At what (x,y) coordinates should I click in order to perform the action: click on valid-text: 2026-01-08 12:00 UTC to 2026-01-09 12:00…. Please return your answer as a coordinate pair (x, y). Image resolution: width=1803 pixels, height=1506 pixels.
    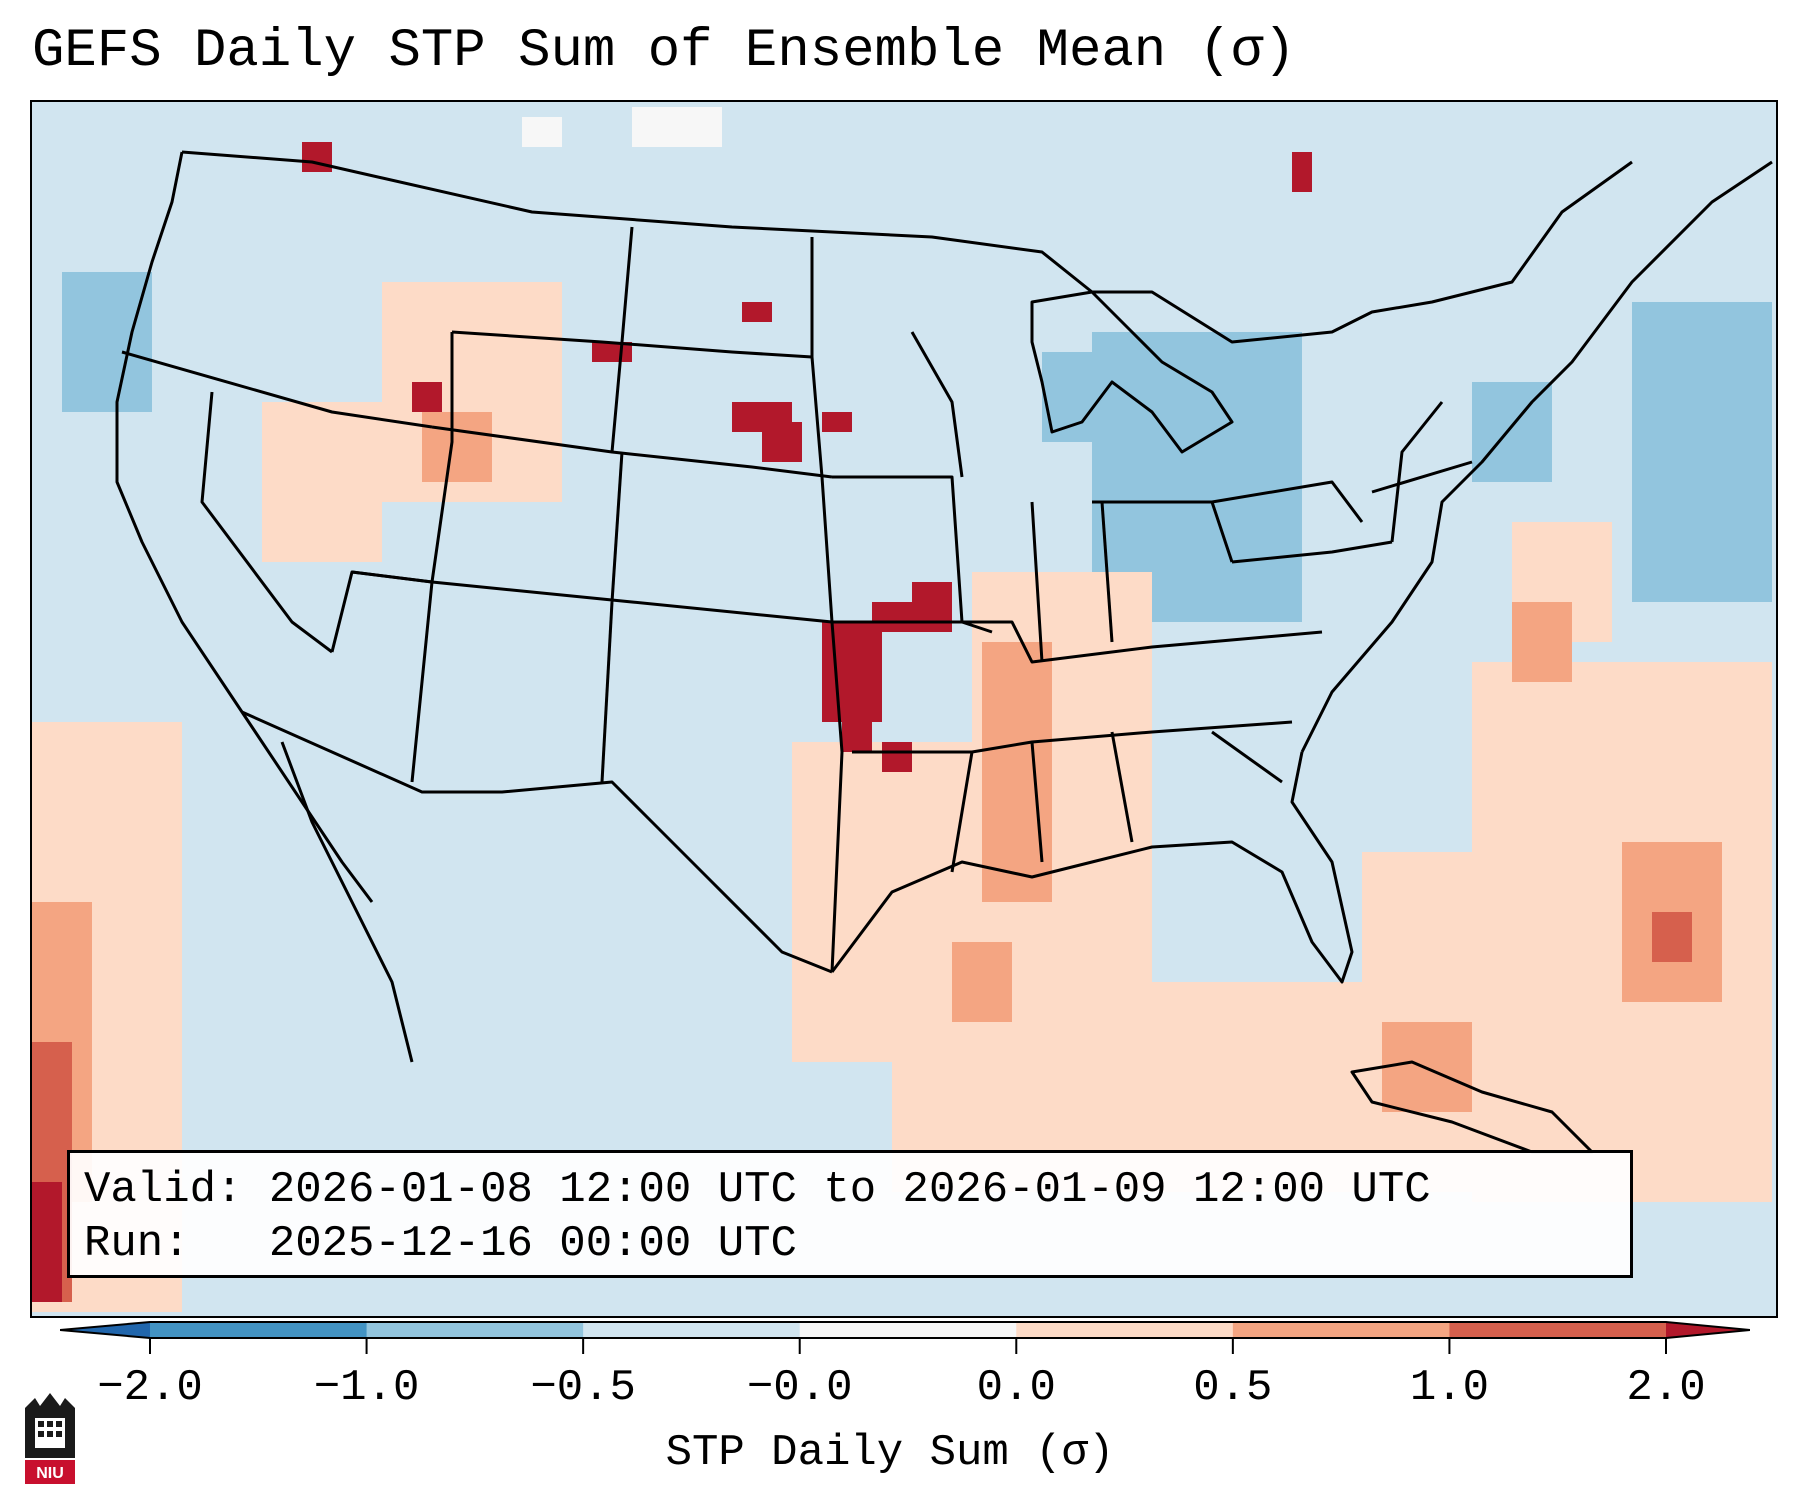
    Looking at the image, I should click on (849, 1190).